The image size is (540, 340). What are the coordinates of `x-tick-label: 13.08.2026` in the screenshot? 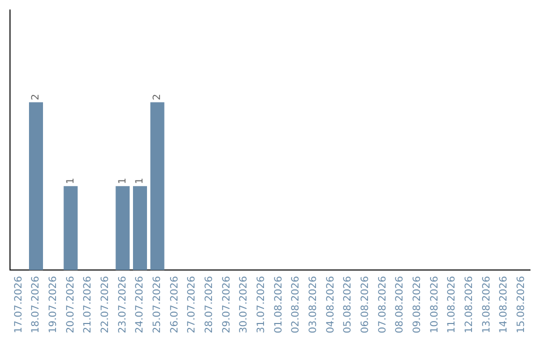 It's located at (486, 305).